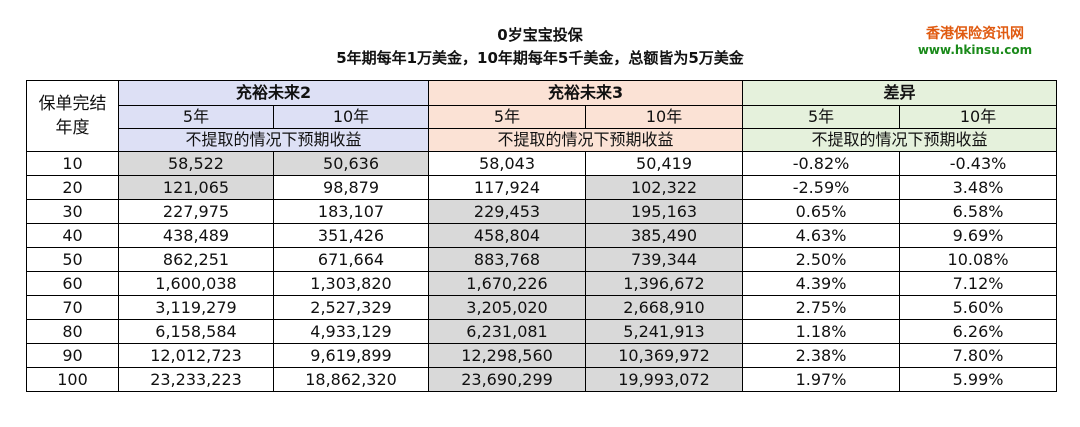 This screenshot has height=427, width=1080. Describe the element at coordinates (540, 35) in the screenshot. I see `page-title: 0岁宝宝投保` at that location.